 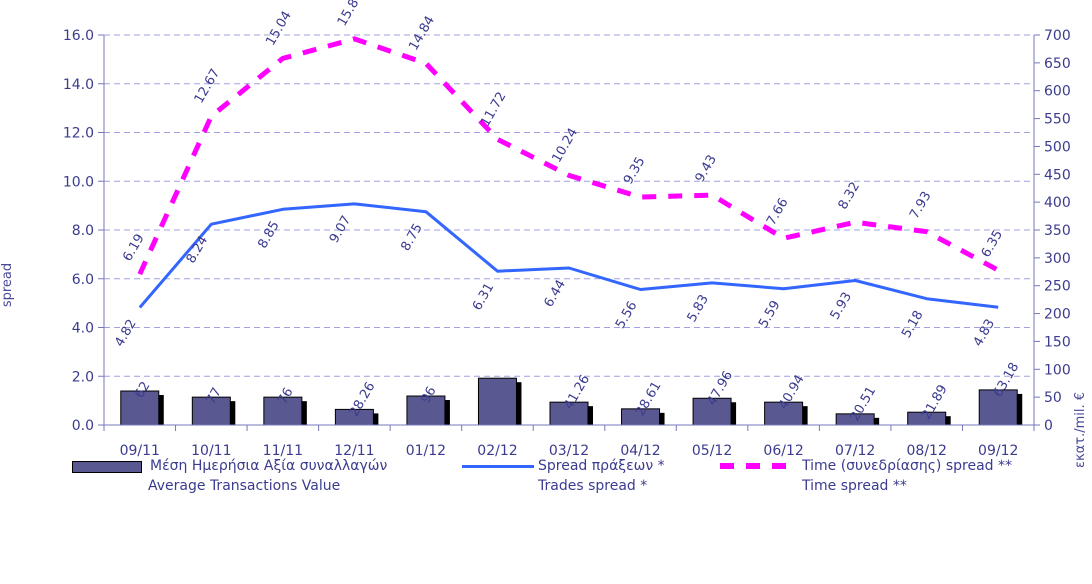 I want to click on y2-tick-label: 0, so click(x=1048, y=426).